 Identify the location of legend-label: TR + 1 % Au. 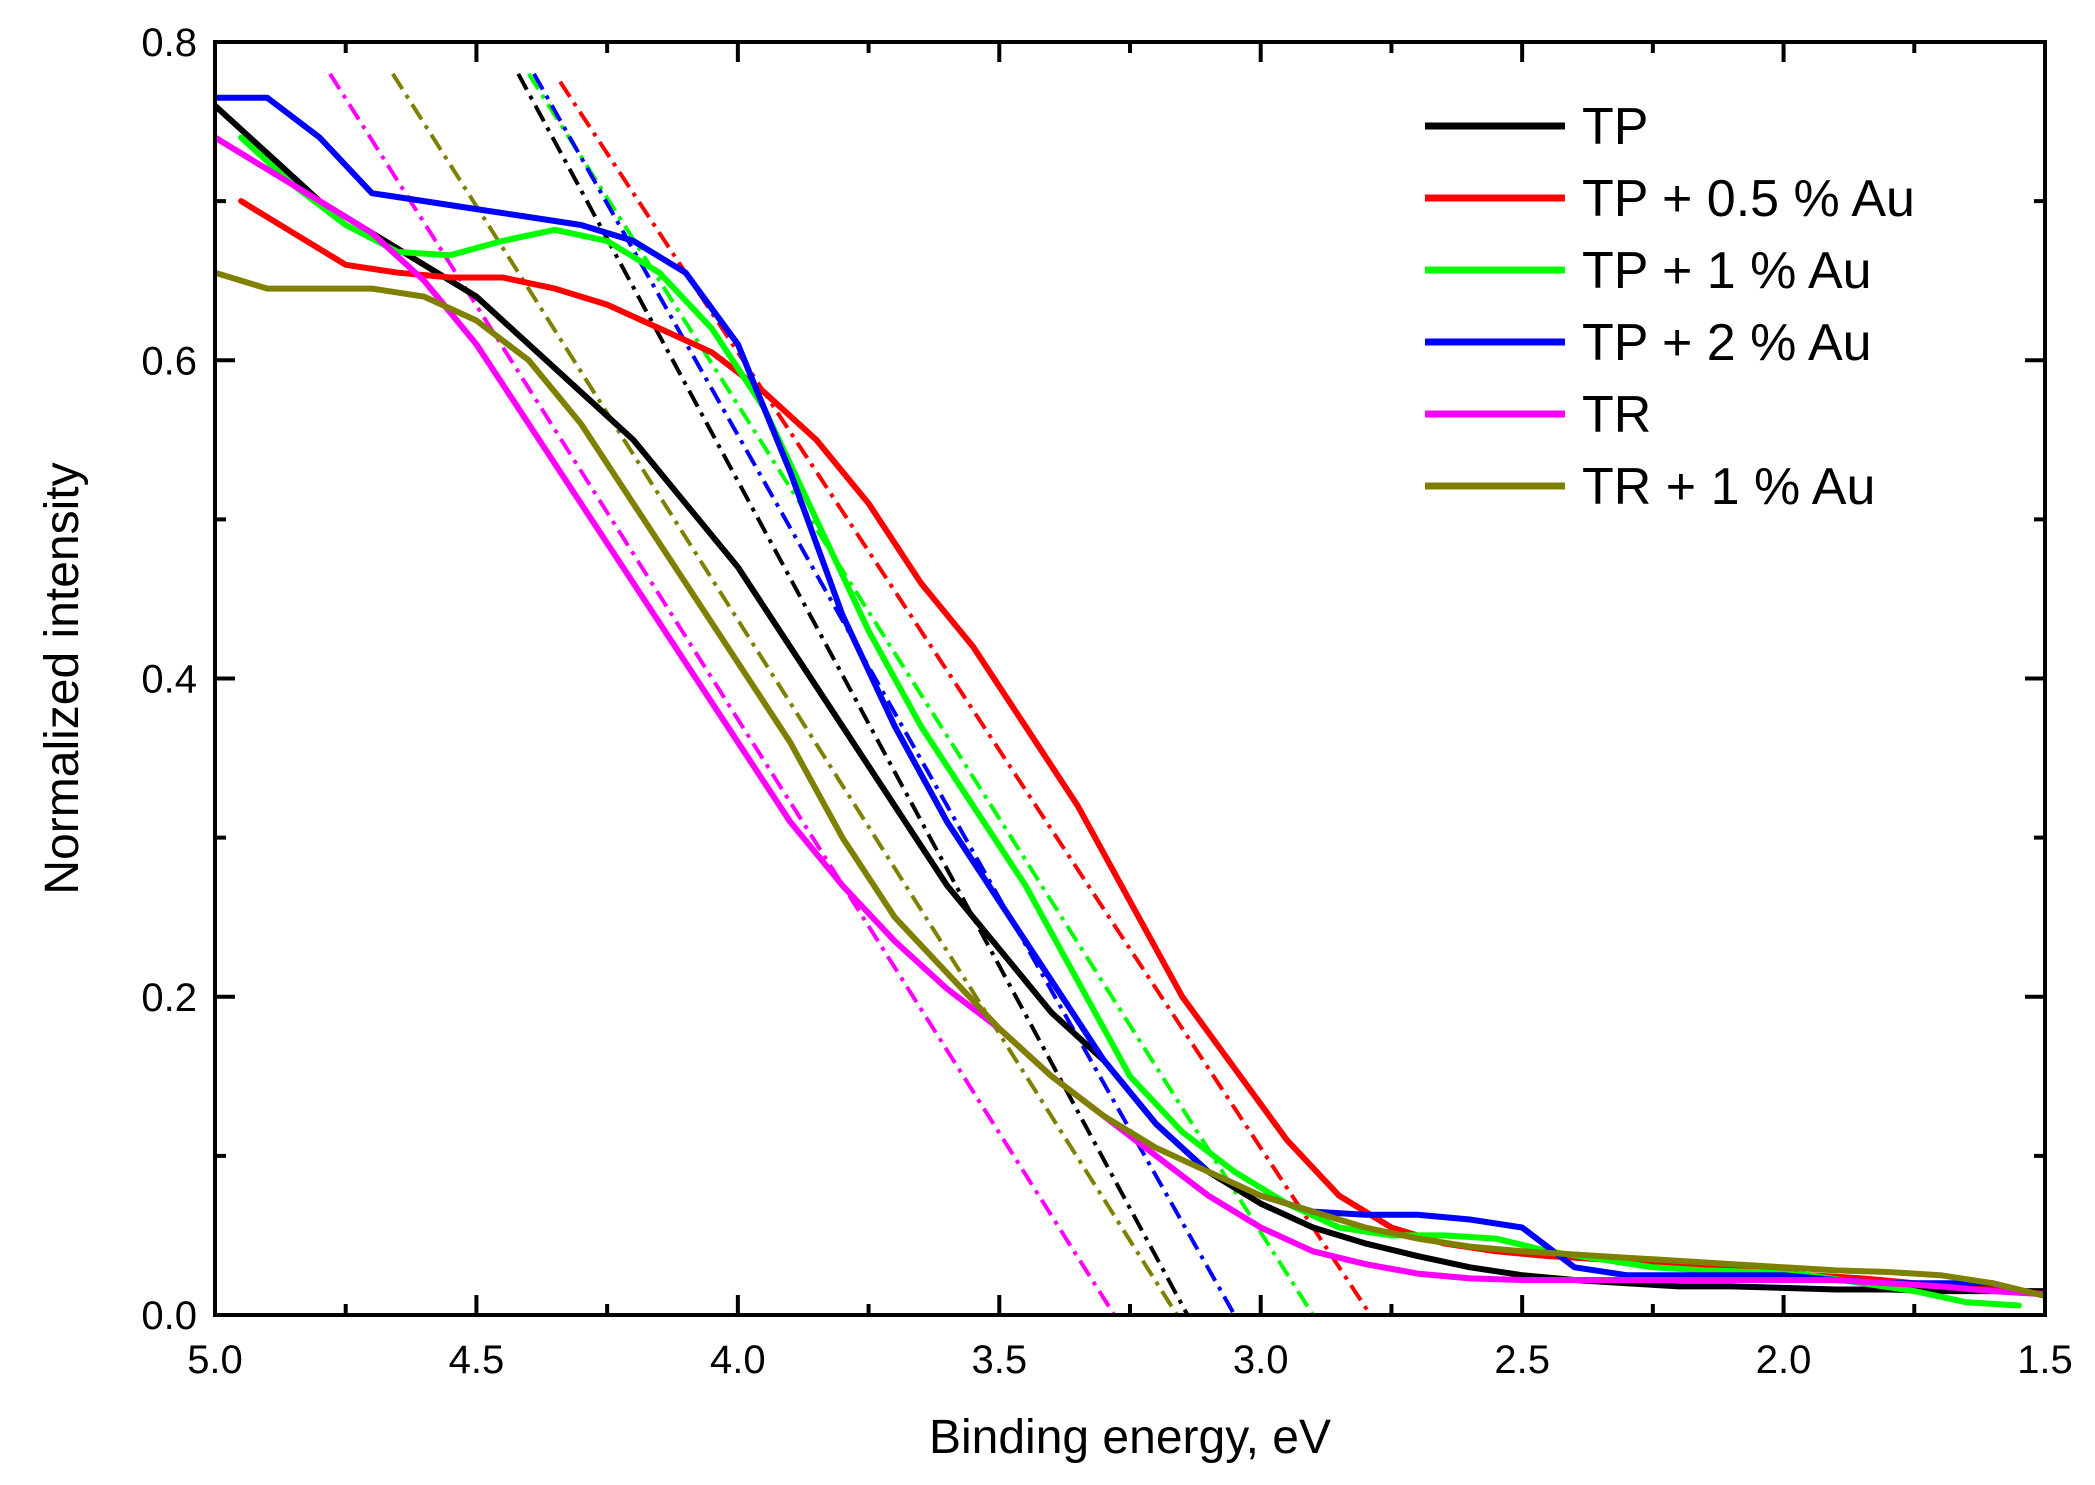
(1728, 487).